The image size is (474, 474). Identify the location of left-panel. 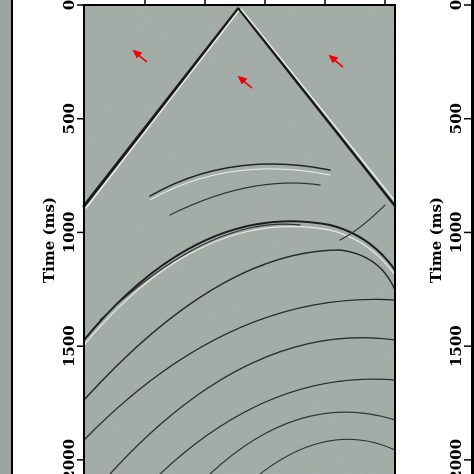
(6, 237).